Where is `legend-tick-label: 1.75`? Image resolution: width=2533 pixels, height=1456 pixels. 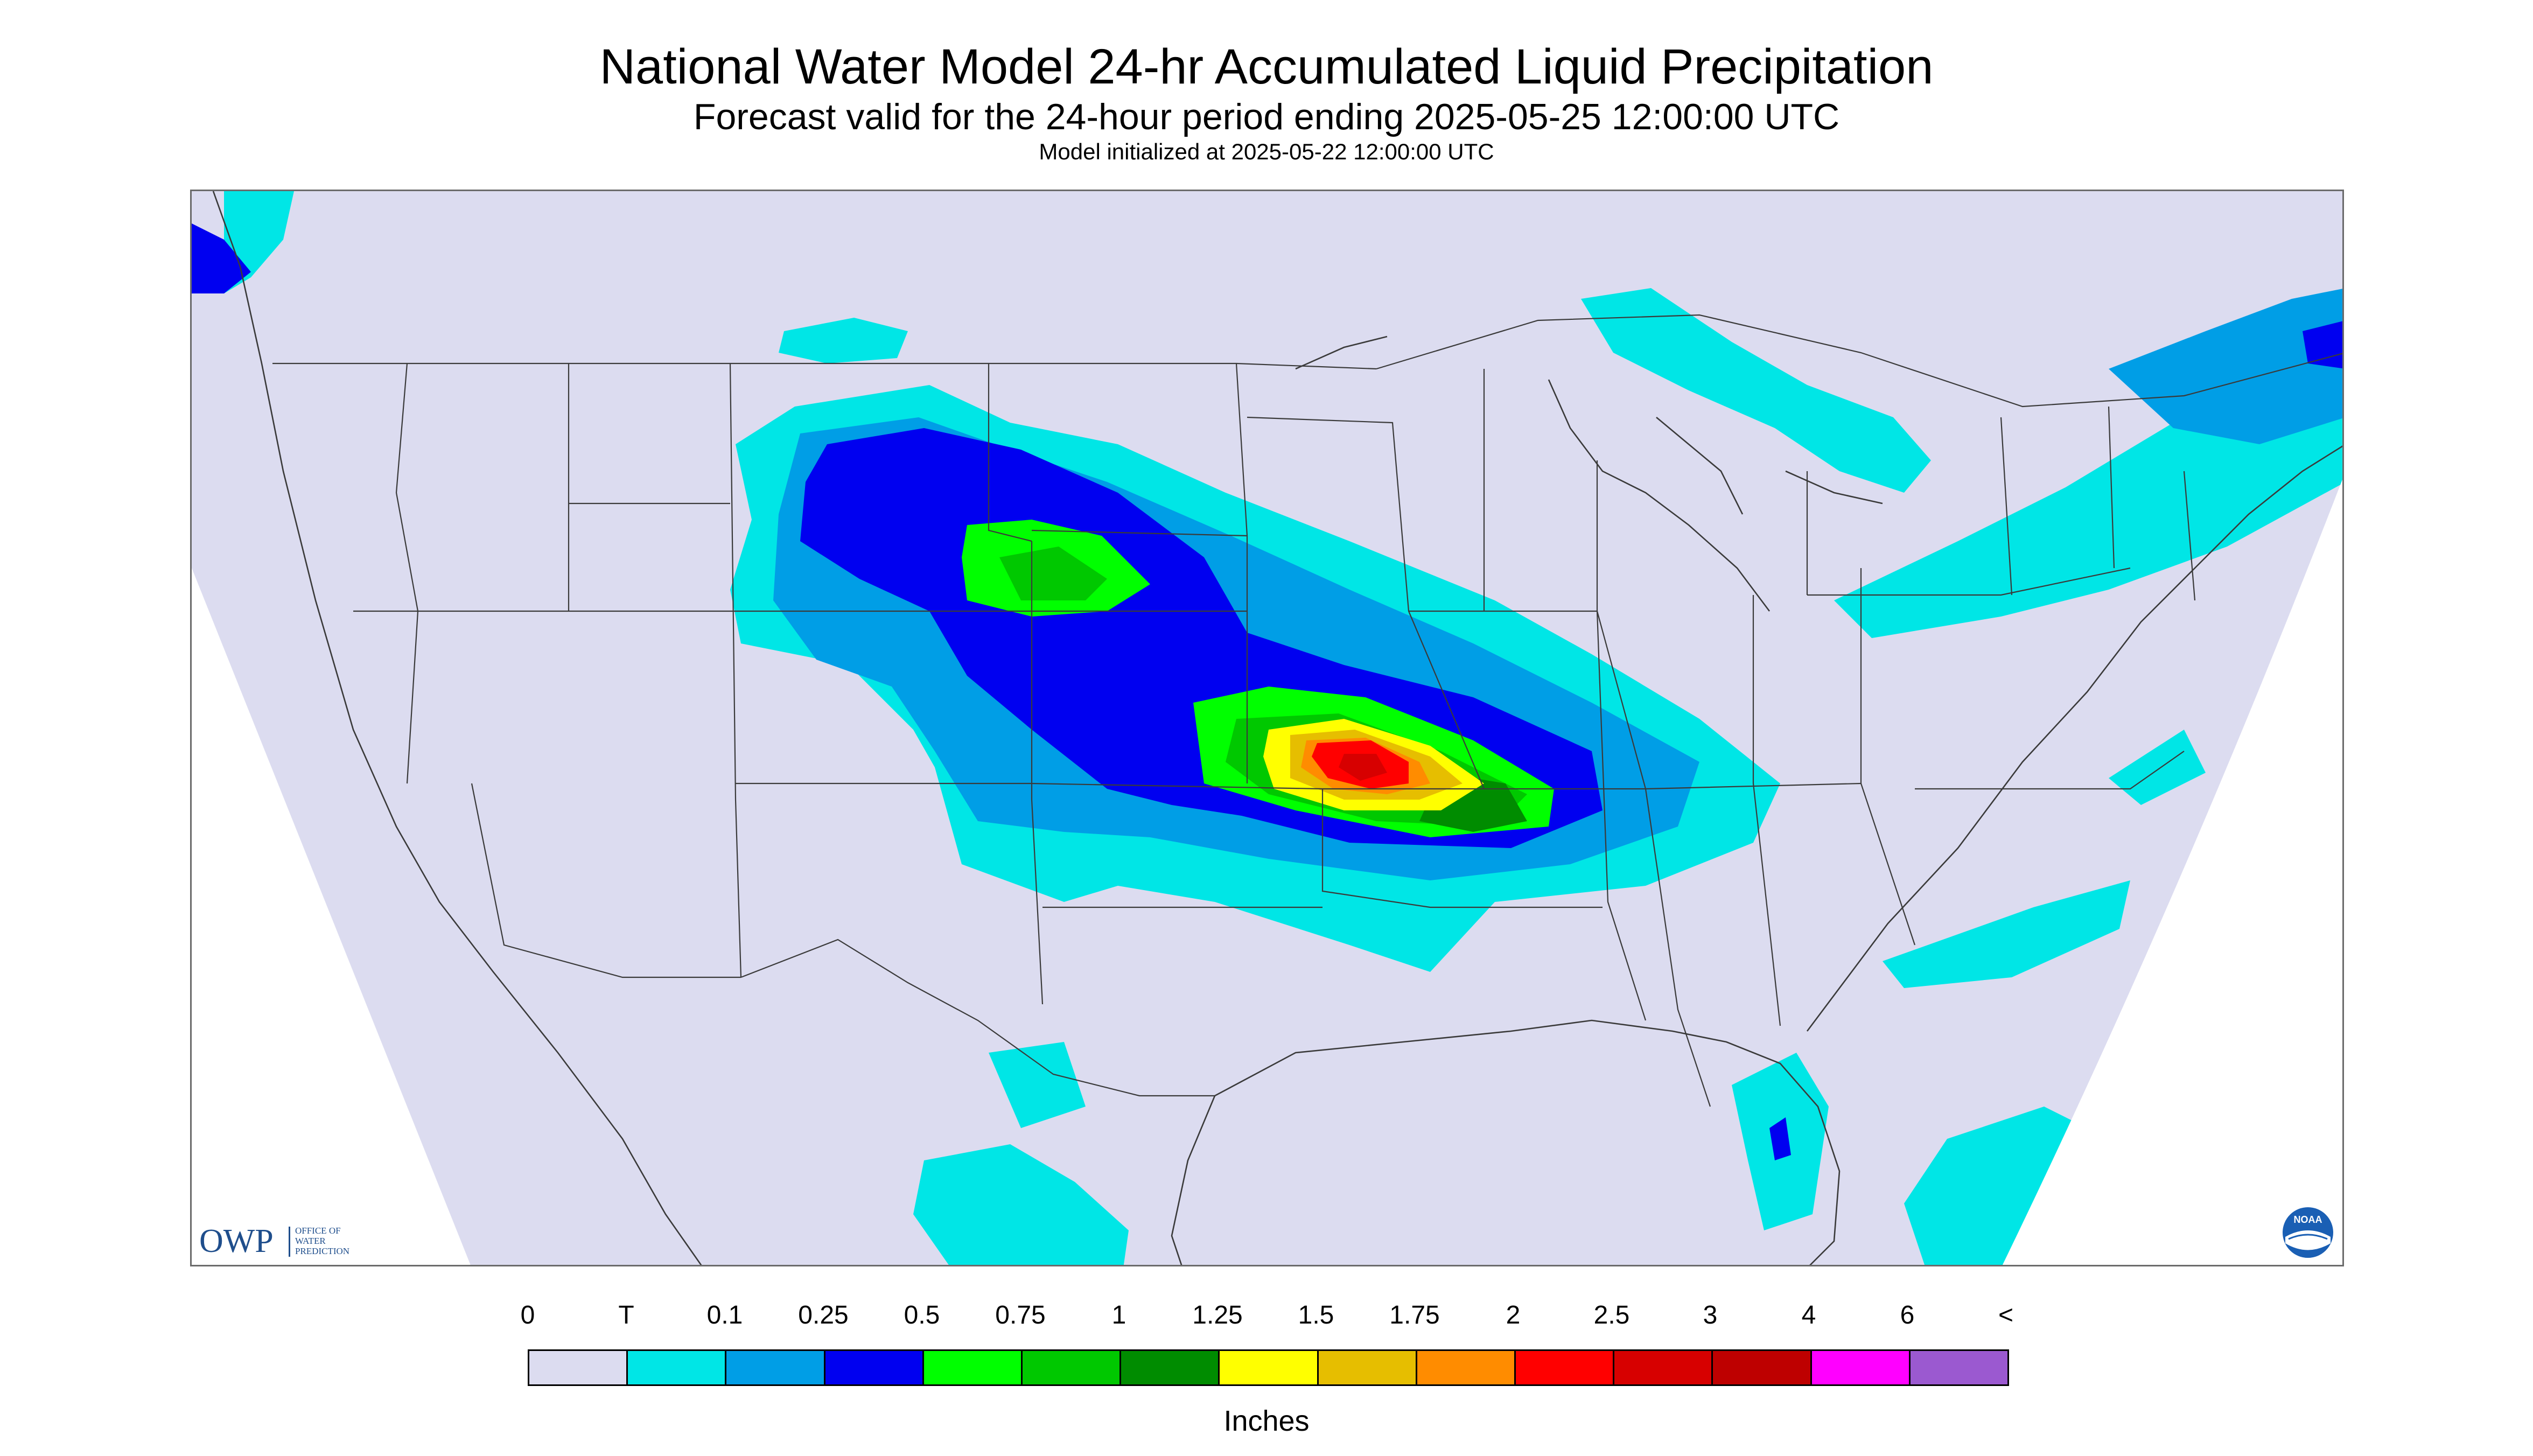 legend-tick-label: 1.75 is located at coordinates (1414, 1315).